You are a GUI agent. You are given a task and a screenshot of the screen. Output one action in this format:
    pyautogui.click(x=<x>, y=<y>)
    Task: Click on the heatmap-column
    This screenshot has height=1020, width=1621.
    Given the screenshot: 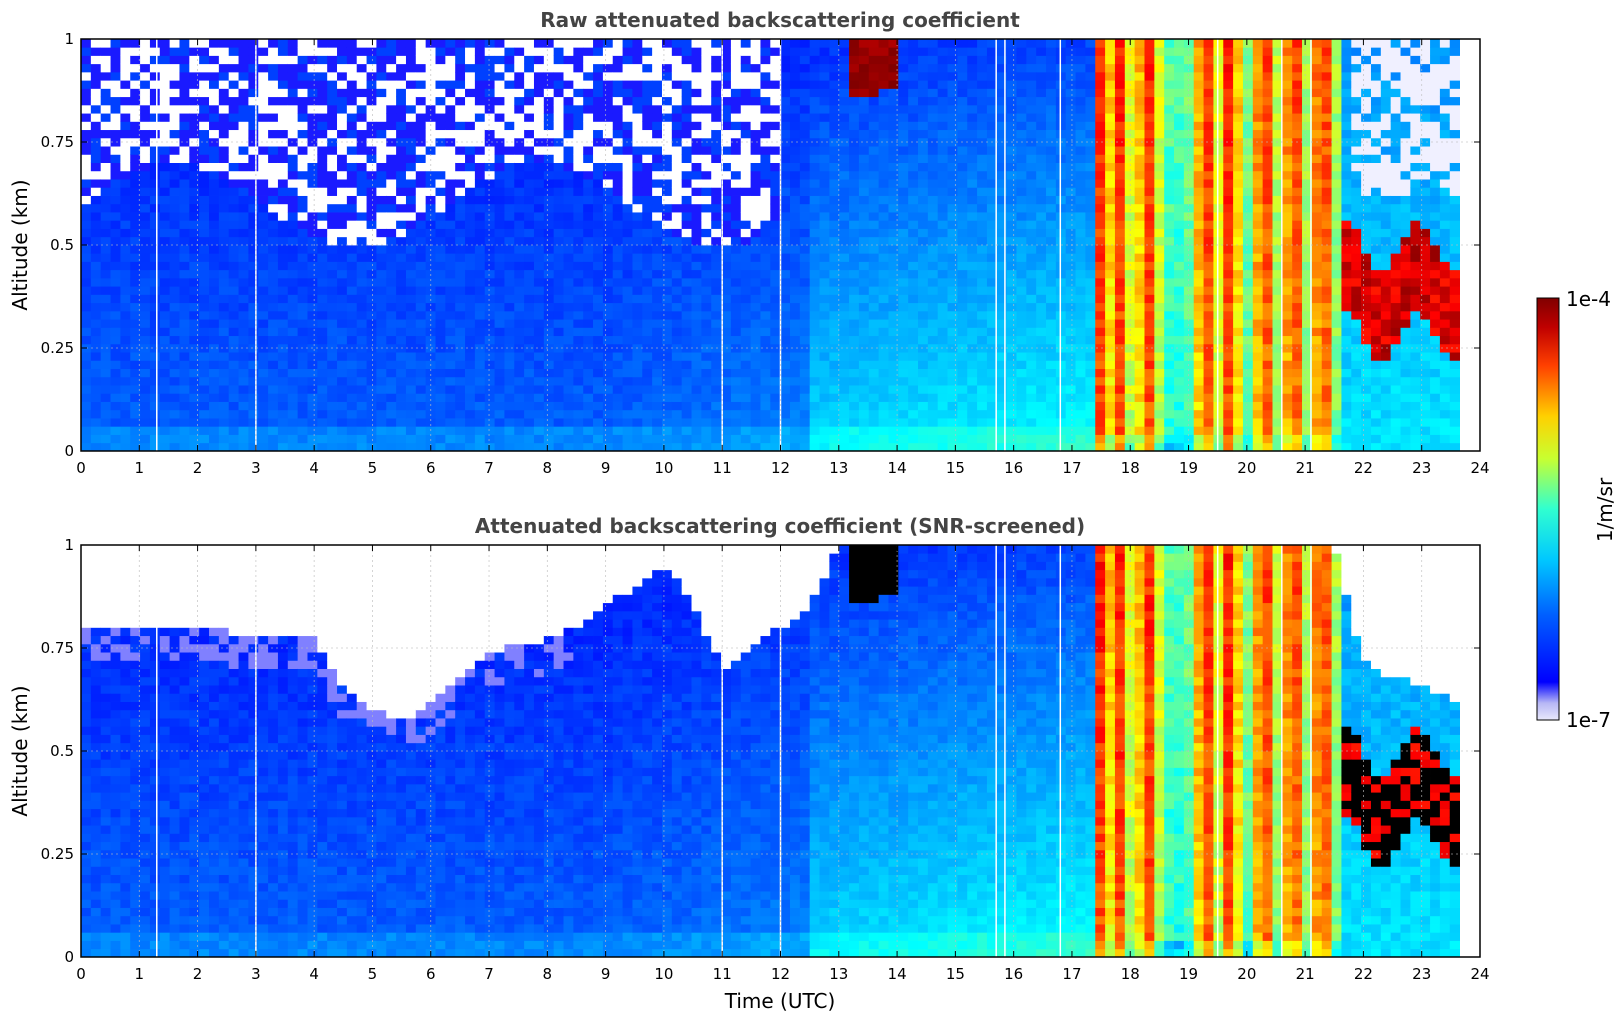 What is the action you would take?
    pyautogui.click(x=667, y=245)
    